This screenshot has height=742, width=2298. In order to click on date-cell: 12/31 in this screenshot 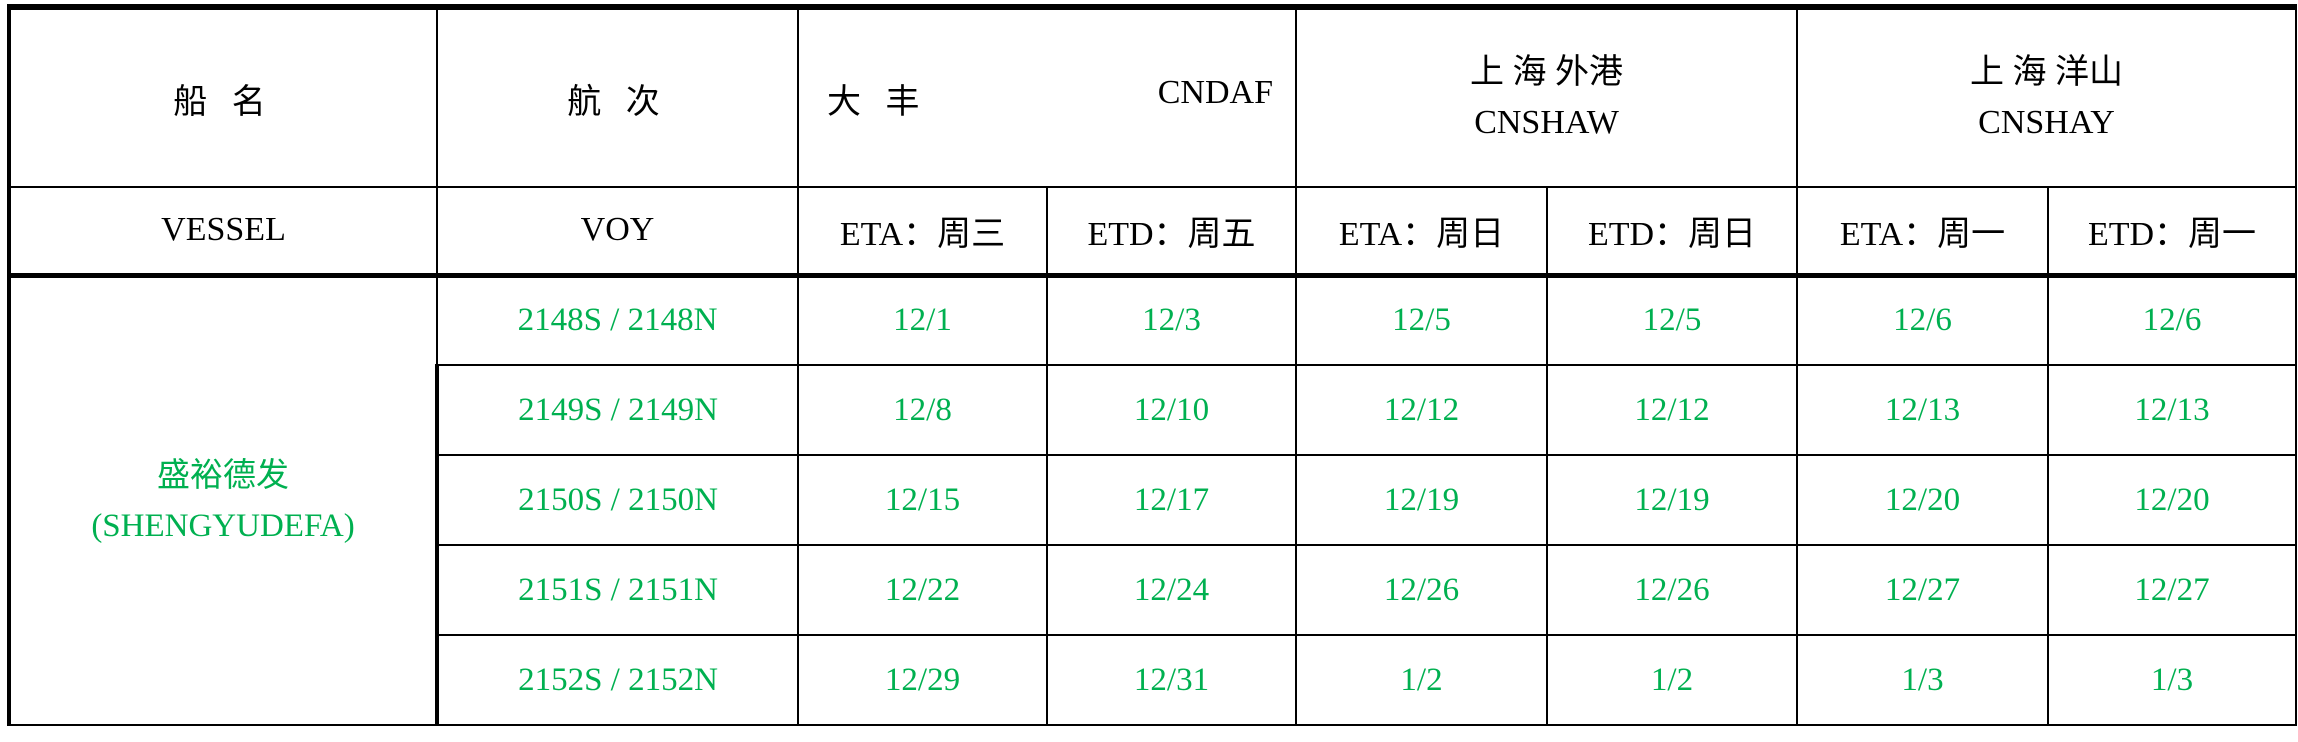, I will do `click(1171, 680)`.